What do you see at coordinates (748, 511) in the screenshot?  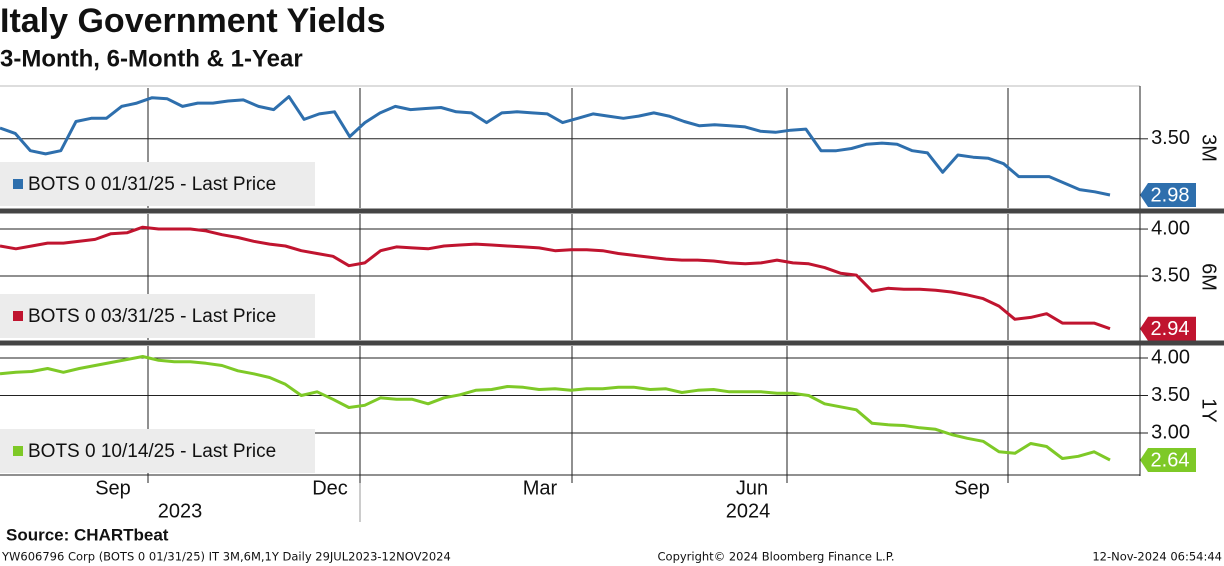 I see `year-label: 2024` at bounding box center [748, 511].